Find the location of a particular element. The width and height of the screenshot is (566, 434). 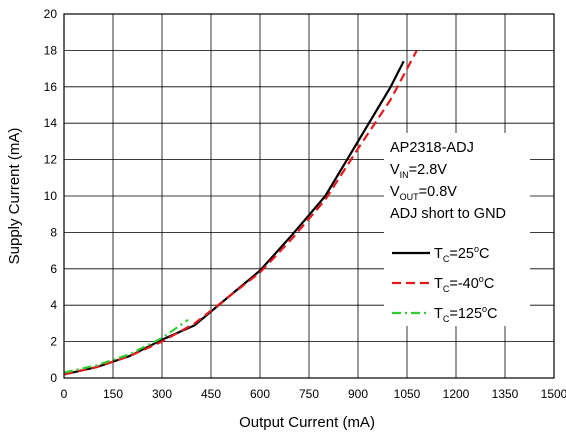

x-axis-label: Output Current (mA) is located at coordinates (307, 422).